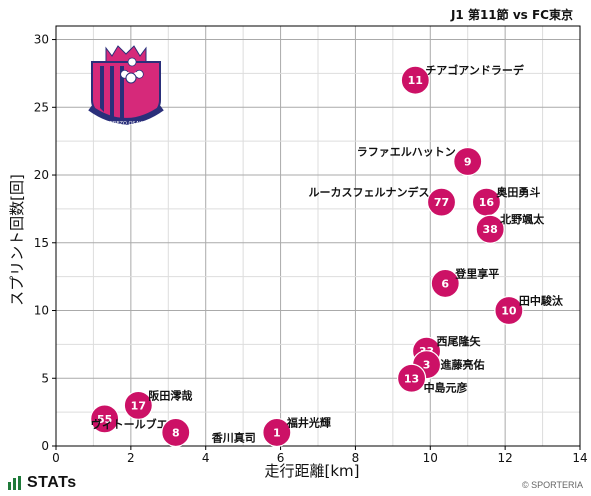 Image resolution: width=591 pixels, height=496 pixels. I want to click on y-tick-label: 10, so click(41, 311).